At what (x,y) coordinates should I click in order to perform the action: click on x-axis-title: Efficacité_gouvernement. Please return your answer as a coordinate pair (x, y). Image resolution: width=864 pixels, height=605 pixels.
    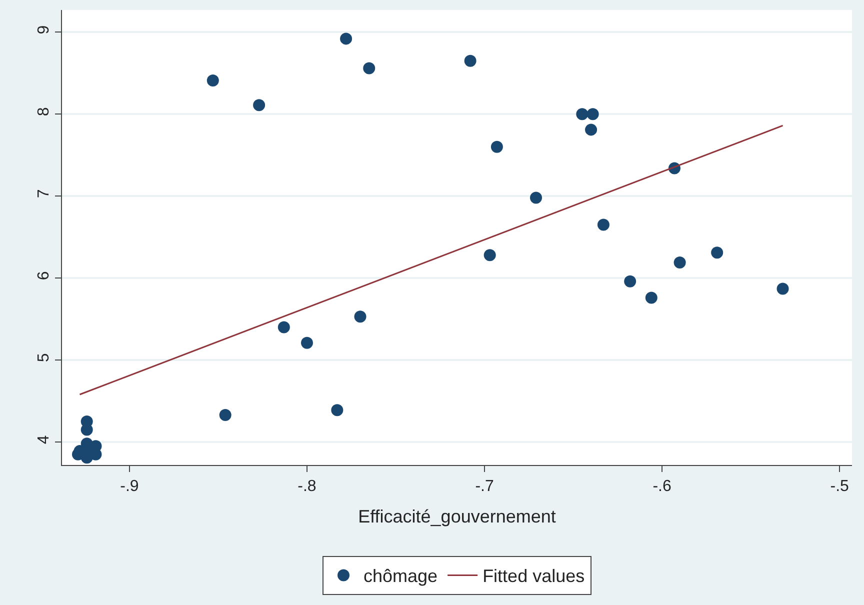
    Looking at the image, I should click on (457, 516).